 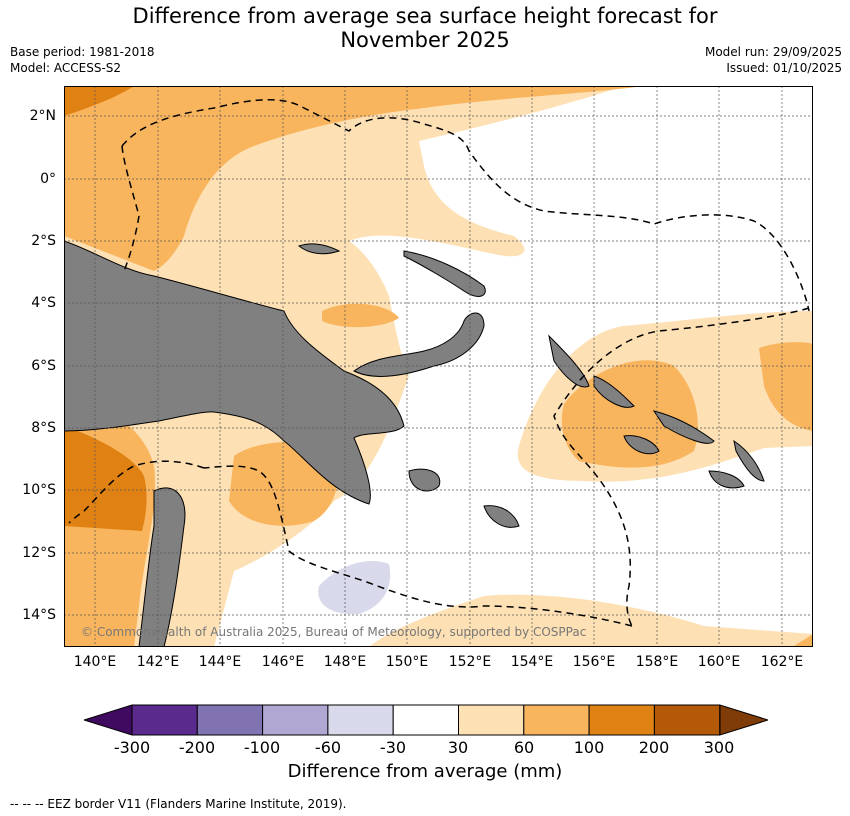 What do you see at coordinates (39, 490) in the screenshot?
I see `lat-label-10s: 10°S` at bounding box center [39, 490].